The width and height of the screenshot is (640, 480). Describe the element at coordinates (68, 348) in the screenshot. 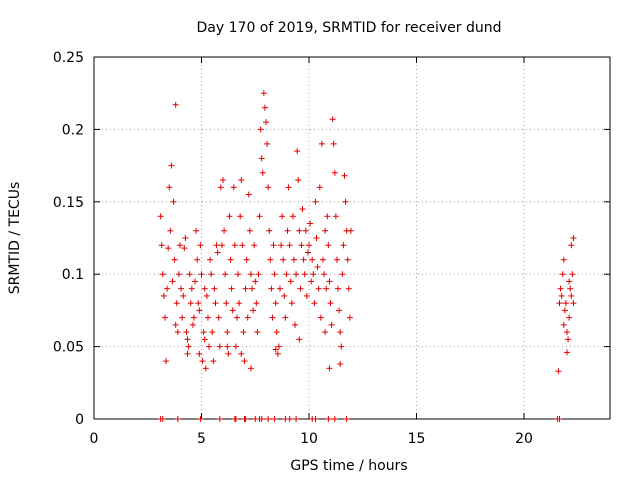

I see `y-tick-label: 0.05` at that location.